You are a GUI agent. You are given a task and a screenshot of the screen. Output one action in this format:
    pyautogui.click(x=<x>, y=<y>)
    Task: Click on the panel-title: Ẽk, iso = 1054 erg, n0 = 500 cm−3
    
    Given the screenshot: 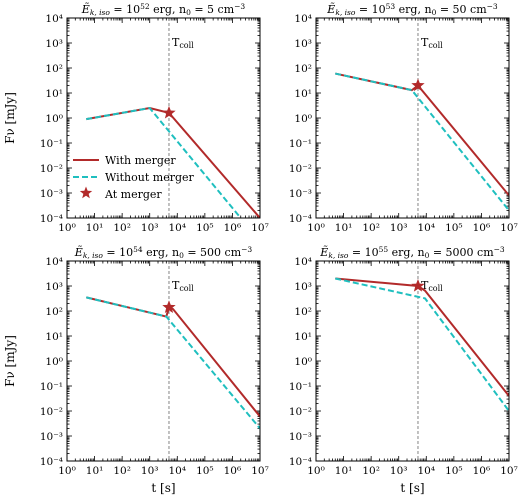 What is the action you would take?
    pyautogui.click(x=163, y=252)
    